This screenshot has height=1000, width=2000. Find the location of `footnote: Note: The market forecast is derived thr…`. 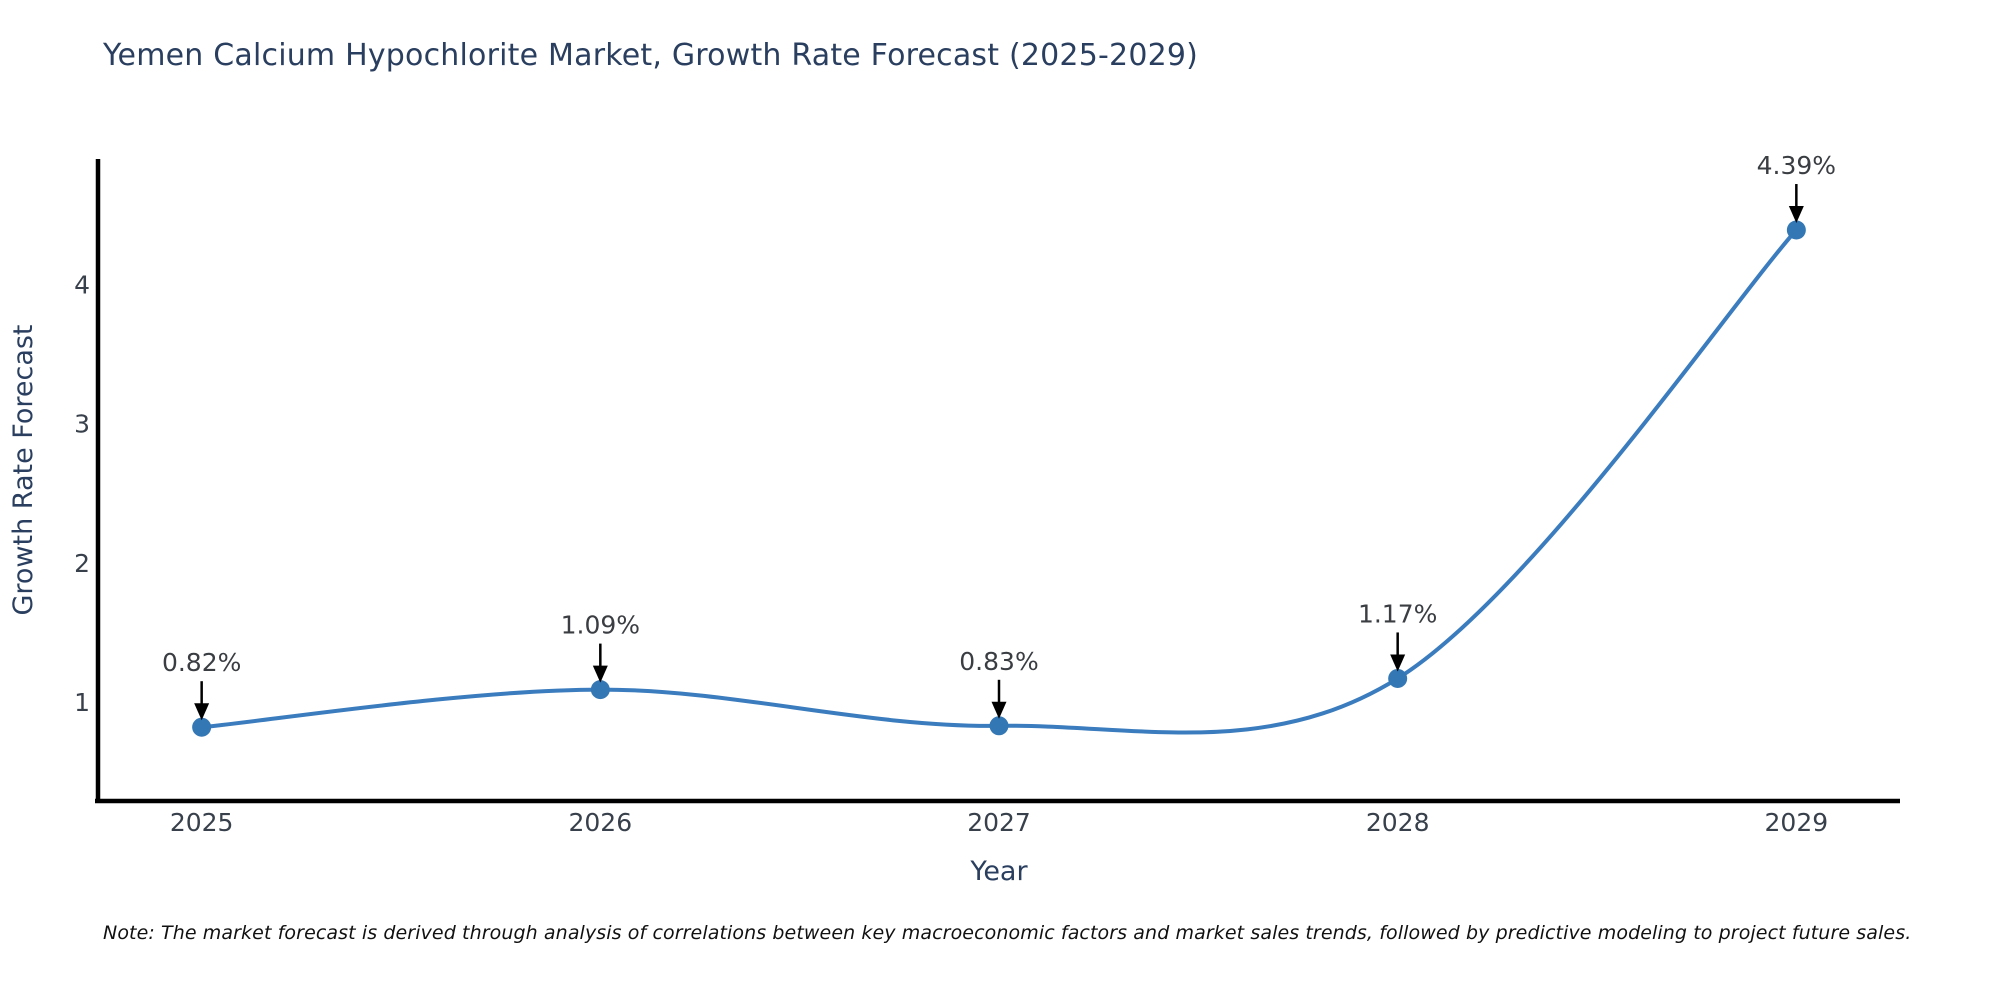

footnote: Note: The market forecast is derived thr… is located at coordinates (1007, 933).